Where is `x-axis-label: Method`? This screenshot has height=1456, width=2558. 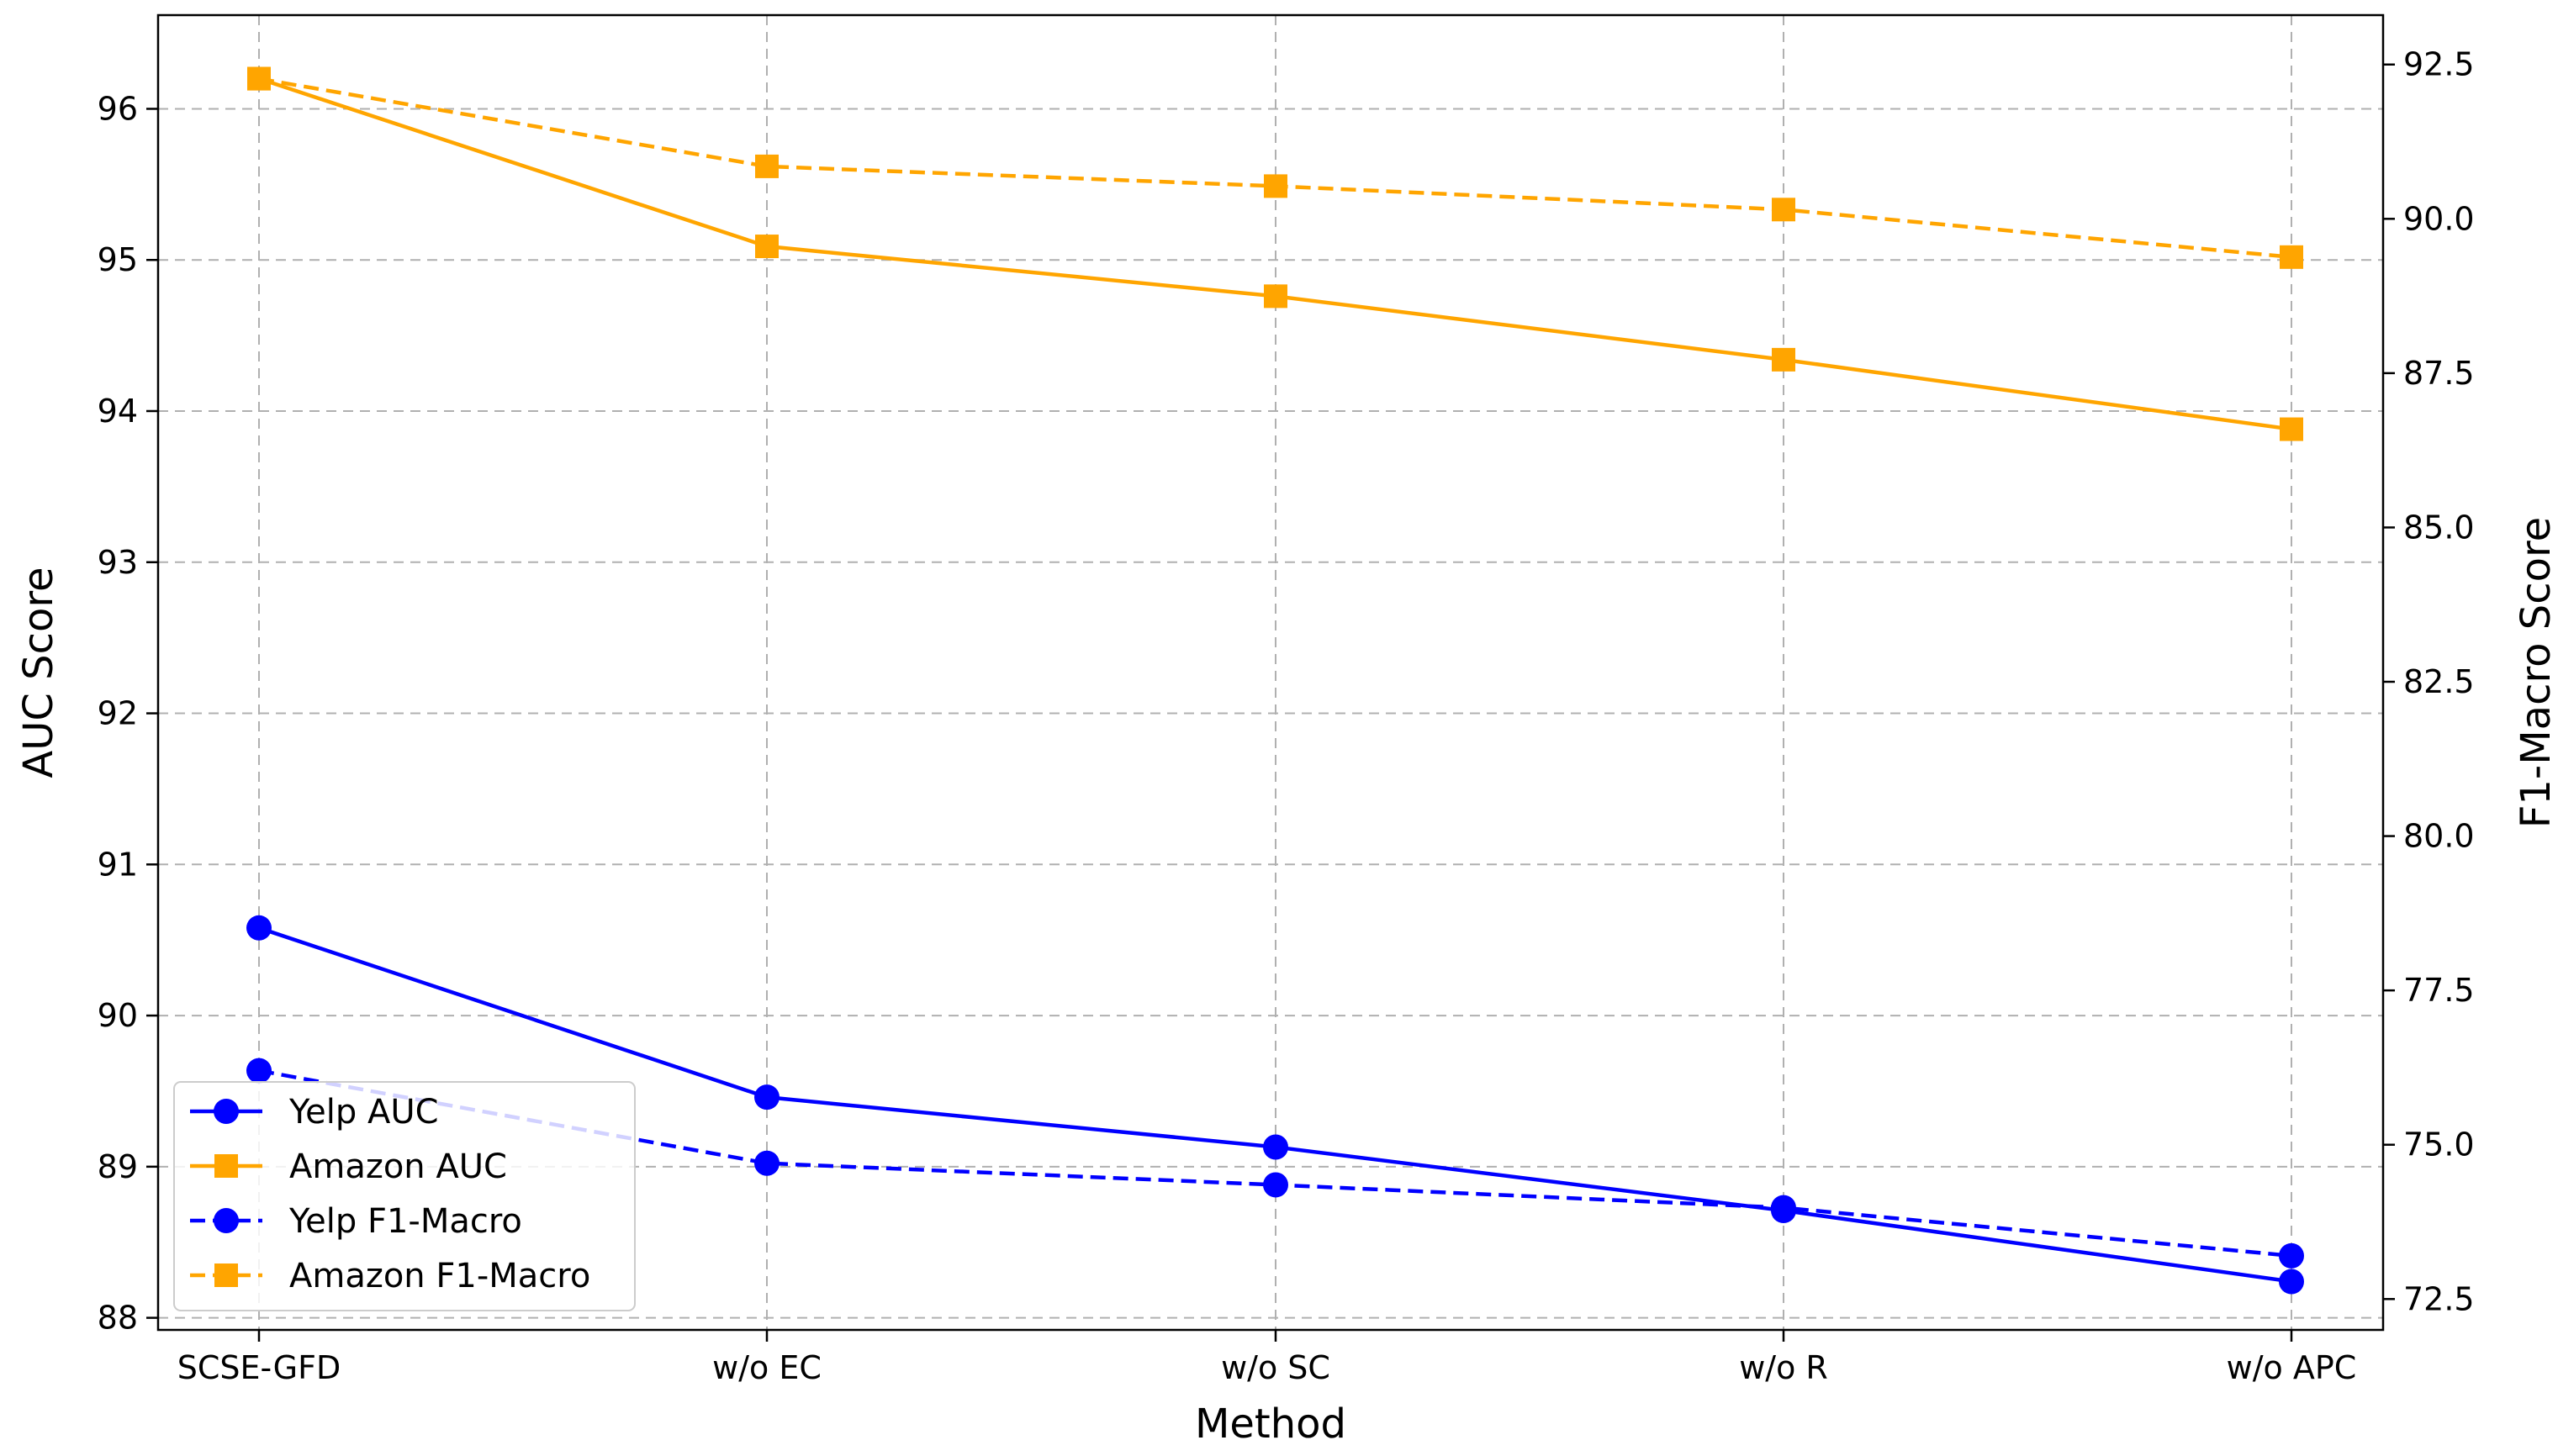 x-axis-label: Method is located at coordinates (1270, 1424).